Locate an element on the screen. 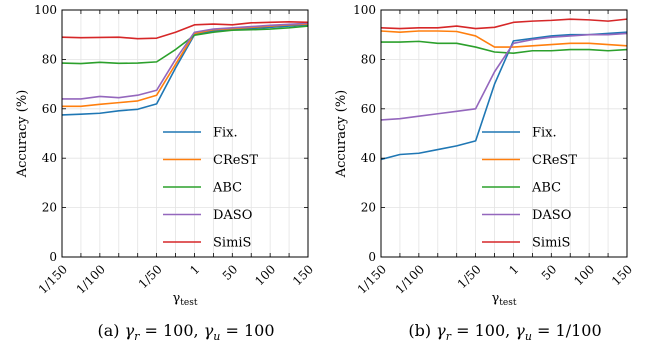 The height and width of the screenshot is (351, 645). chart-caption: (a) γr = 100, γu = 100 is located at coordinates (185, 332).